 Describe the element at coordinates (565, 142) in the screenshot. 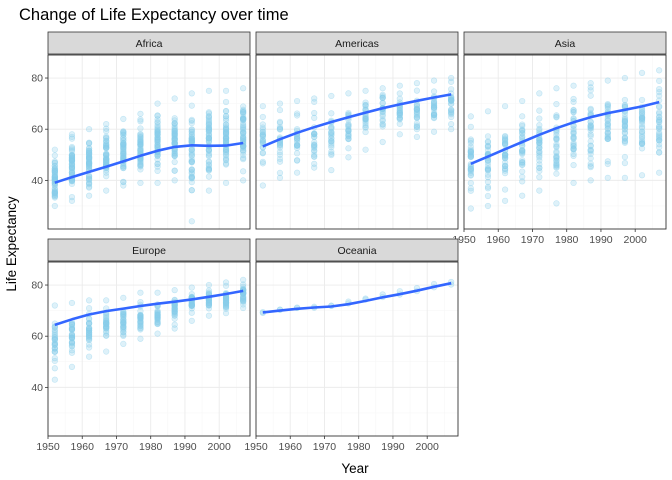

I see `panel-border` at that location.